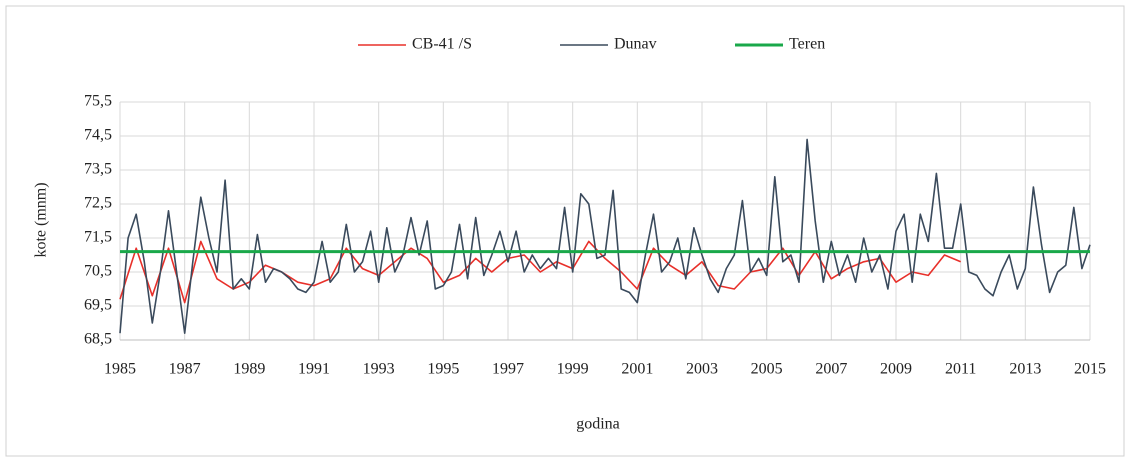 This screenshot has width=1131, height=462. I want to click on x-tick-label: 1991, so click(314, 369).